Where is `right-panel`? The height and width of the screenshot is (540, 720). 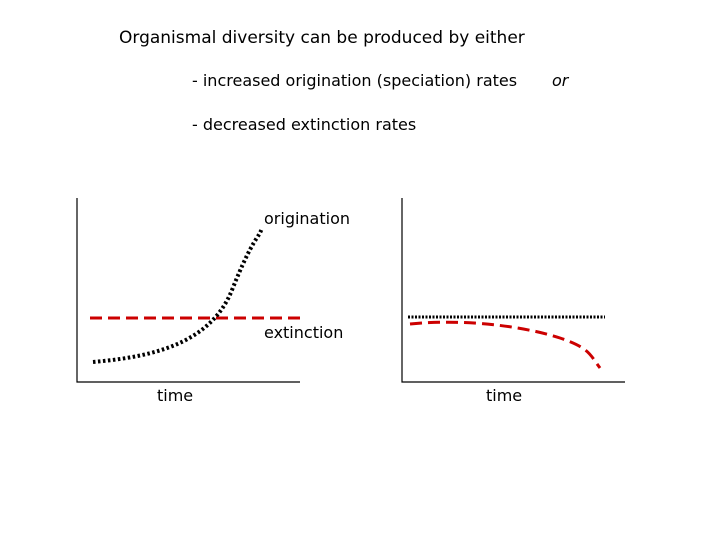 right-panel is located at coordinates (513, 290).